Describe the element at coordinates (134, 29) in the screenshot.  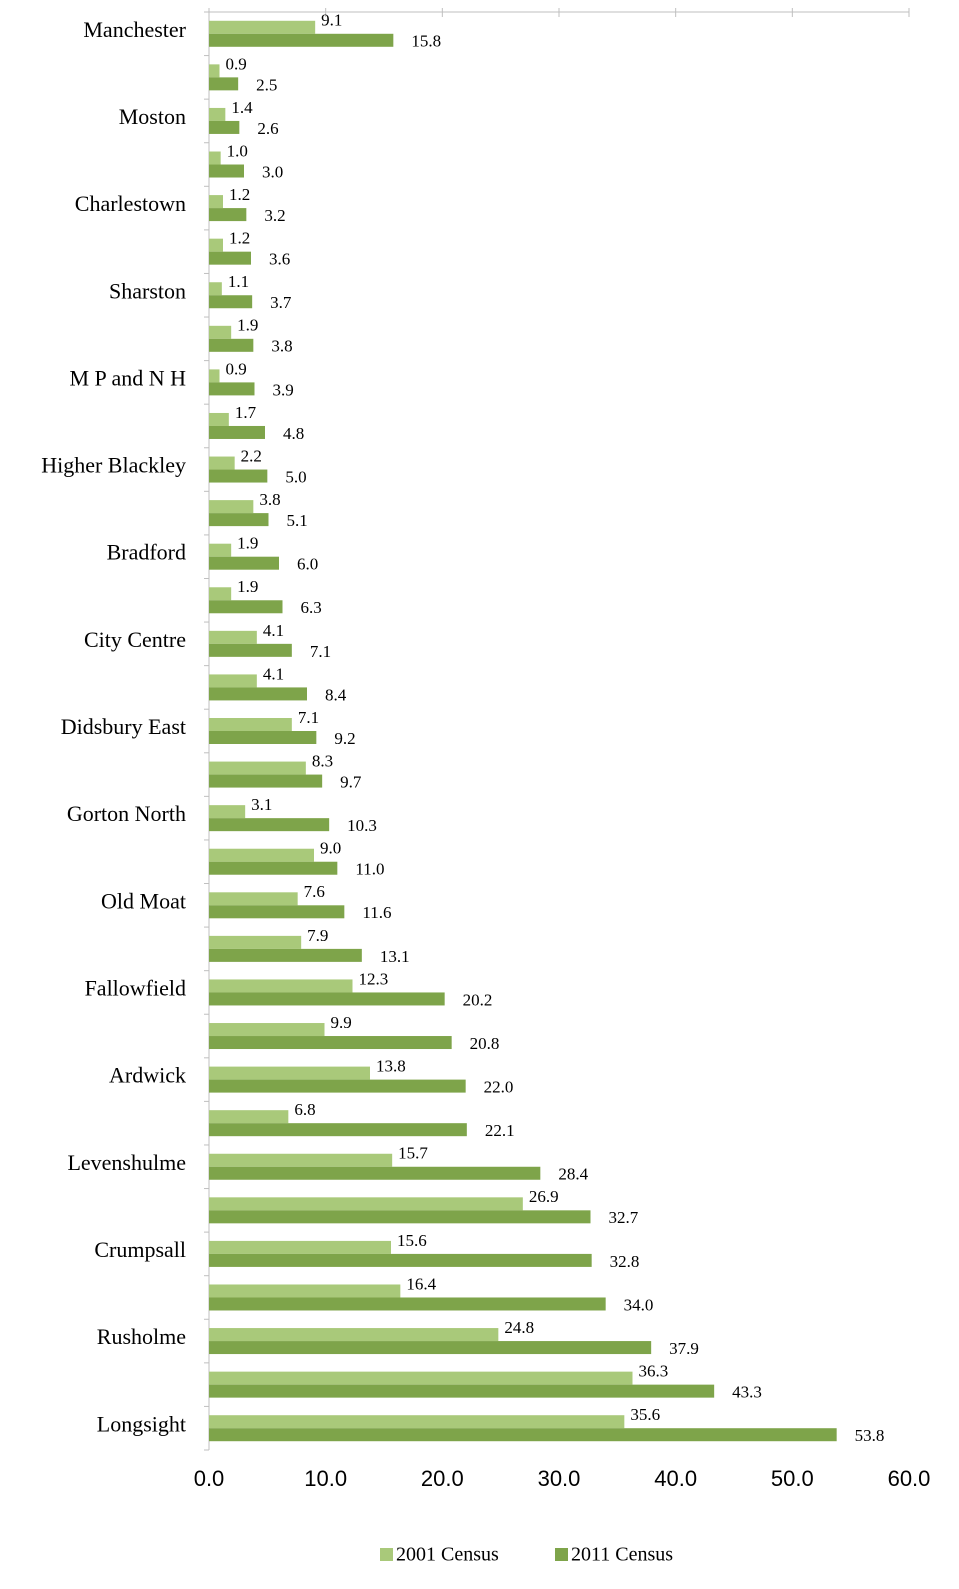
I see `category-label: Manchester` at that location.